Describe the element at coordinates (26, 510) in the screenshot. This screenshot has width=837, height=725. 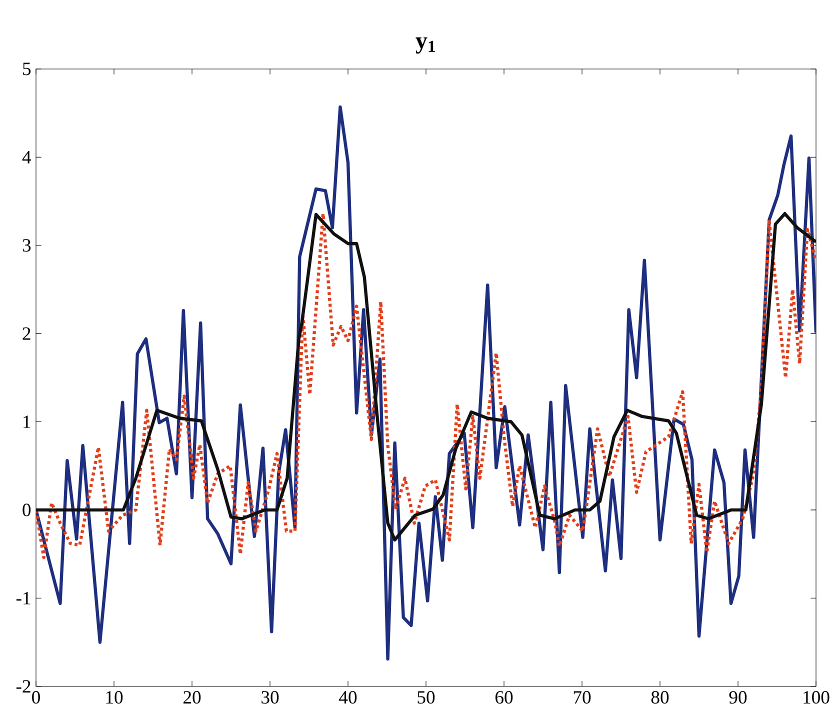
I see `y-tick-label: 0` at that location.